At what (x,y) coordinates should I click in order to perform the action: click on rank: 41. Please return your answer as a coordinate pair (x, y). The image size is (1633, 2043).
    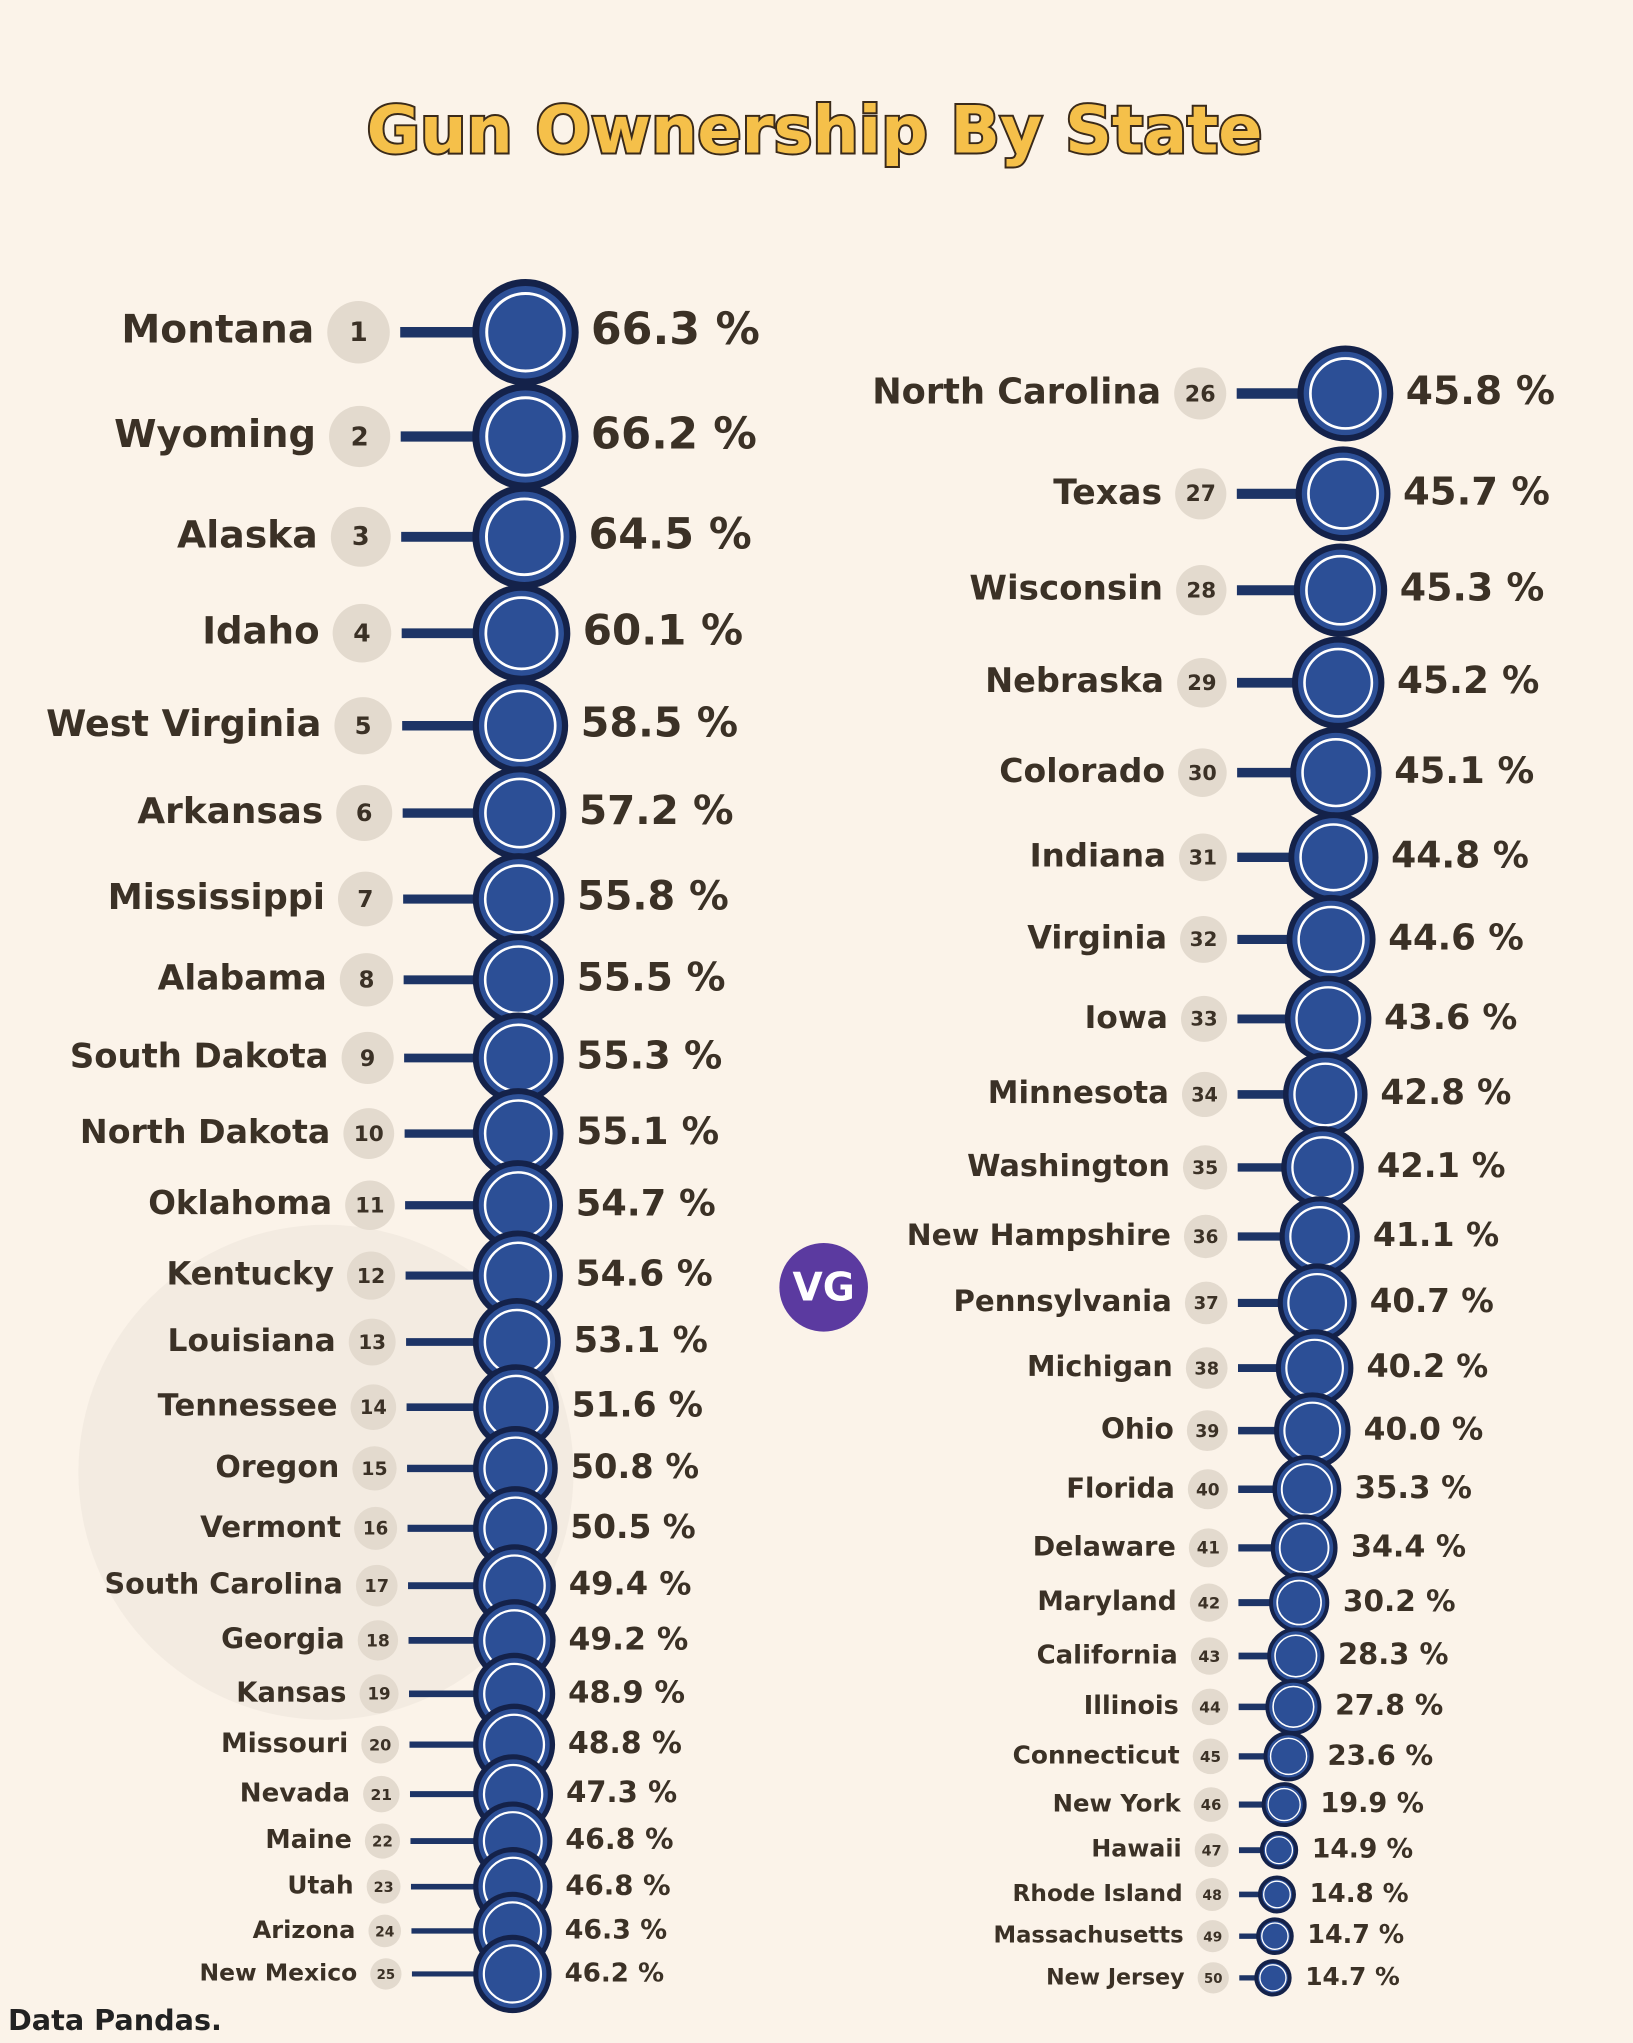
    Looking at the image, I should click on (1208, 1548).